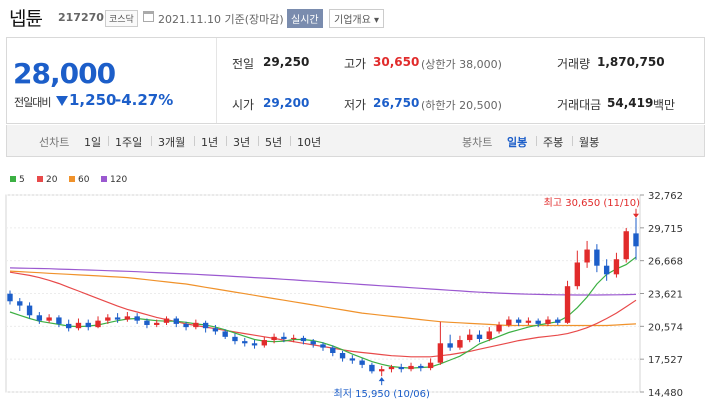 The height and width of the screenshot is (406, 708). What do you see at coordinates (26, 19) in the screenshot?
I see `stock-name: 넵튠` at bounding box center [26, 19].